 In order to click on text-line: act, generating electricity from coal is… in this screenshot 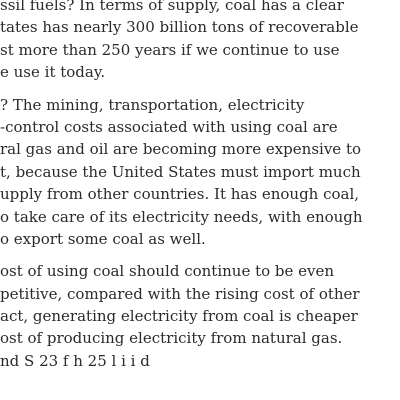, I will do `click(179, 316)`.